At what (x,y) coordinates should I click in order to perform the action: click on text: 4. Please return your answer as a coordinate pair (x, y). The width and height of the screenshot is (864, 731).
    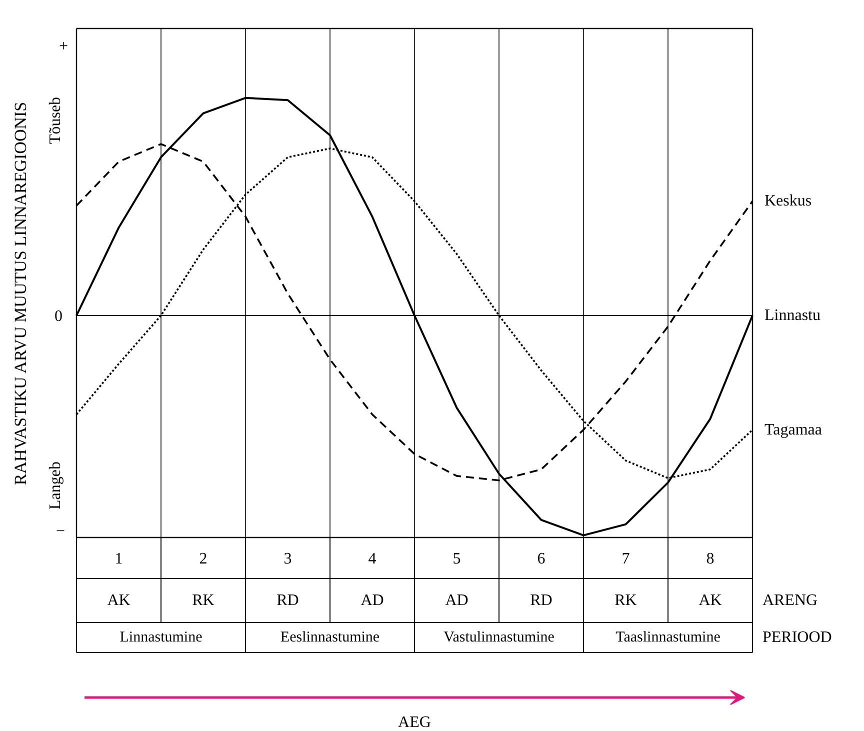
    Looking at the image, I should click on (372, 559).